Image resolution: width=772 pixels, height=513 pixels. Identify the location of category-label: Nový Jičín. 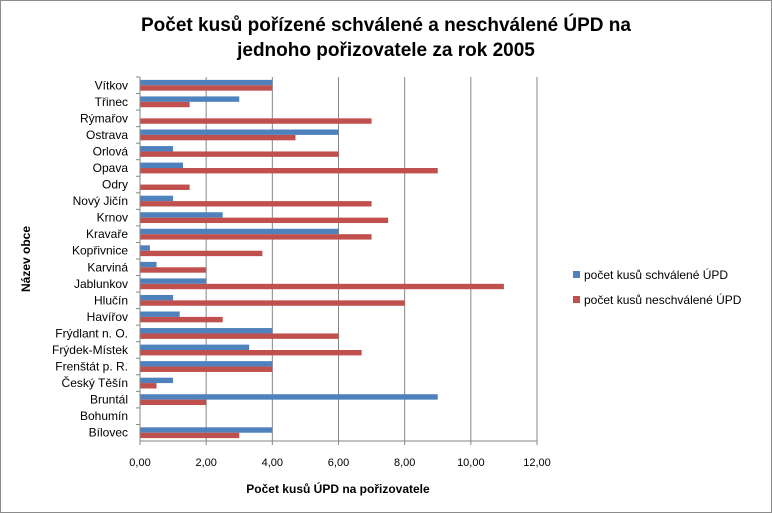
(100, 201).